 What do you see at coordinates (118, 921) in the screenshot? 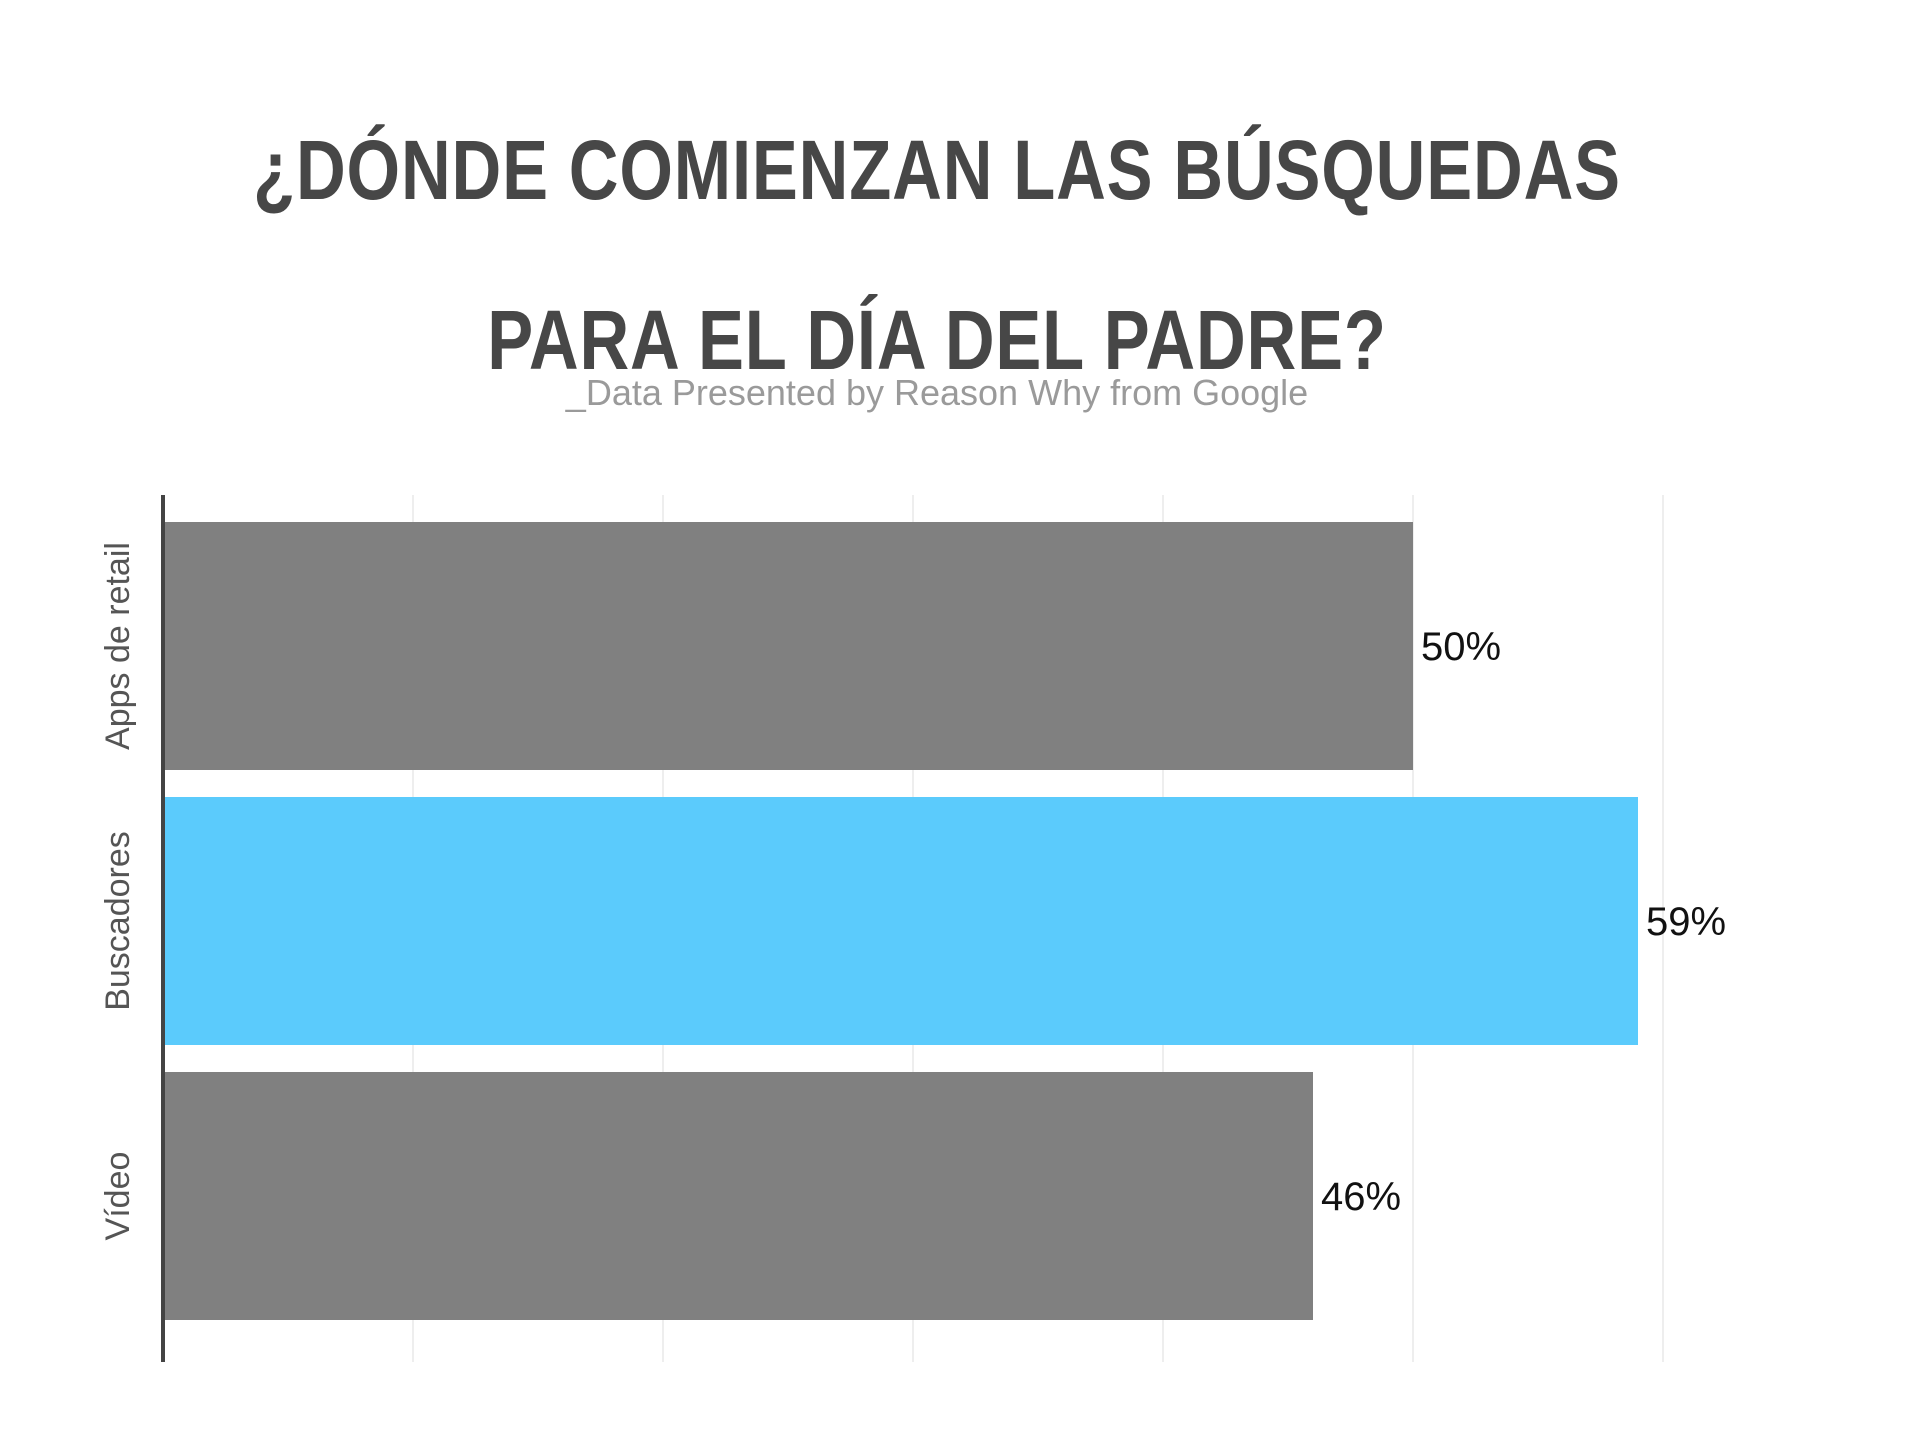
I see `category-label-1: Buscadores` at bounding box center [118, 921].